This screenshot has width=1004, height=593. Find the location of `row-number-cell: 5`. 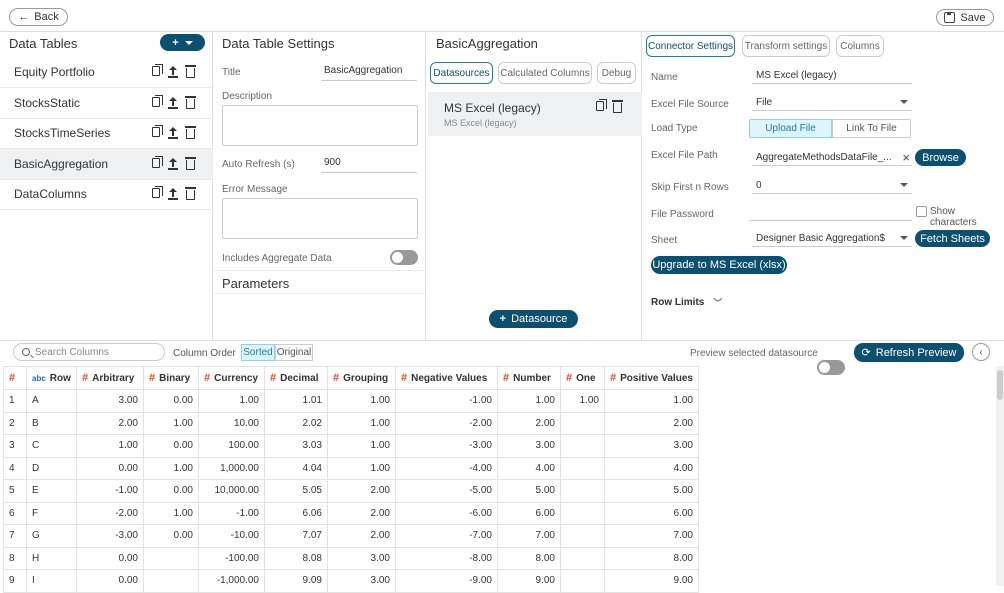

row-number-cell: 5 is located at coordinates (15, 491).